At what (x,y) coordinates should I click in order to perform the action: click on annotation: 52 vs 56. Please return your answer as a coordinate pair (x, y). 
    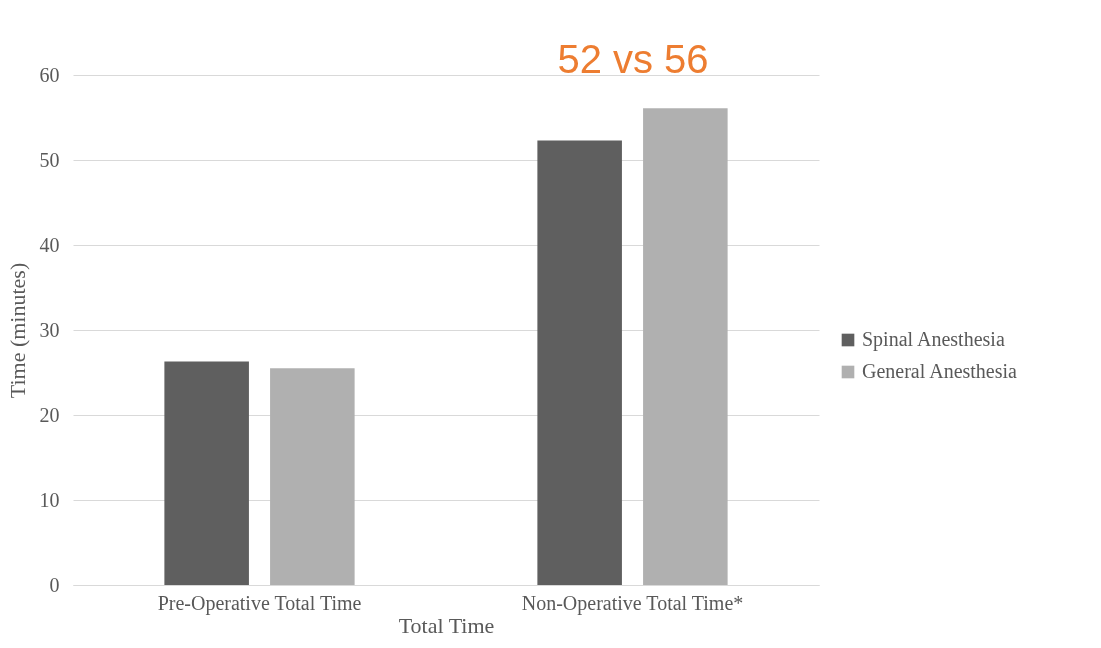
    Looking at the image, I should click on (633, 59).